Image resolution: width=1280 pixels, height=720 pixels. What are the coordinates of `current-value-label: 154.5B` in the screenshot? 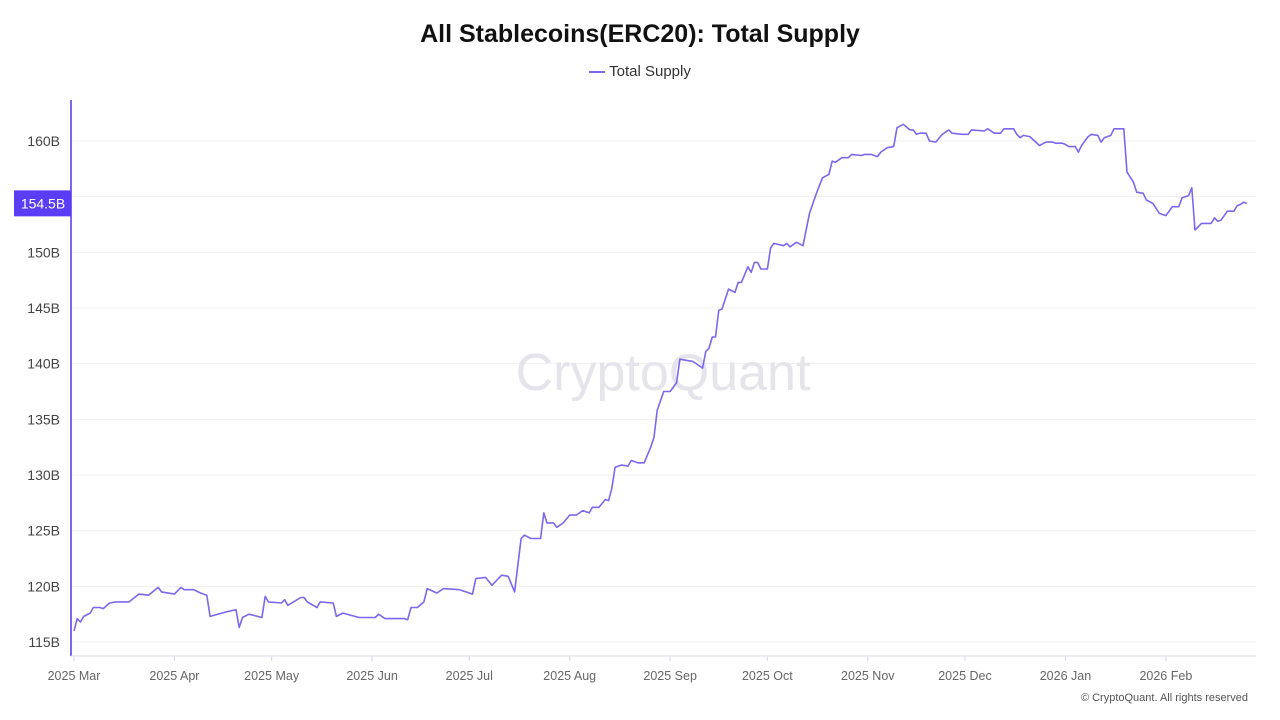 It's located at (43, 203).